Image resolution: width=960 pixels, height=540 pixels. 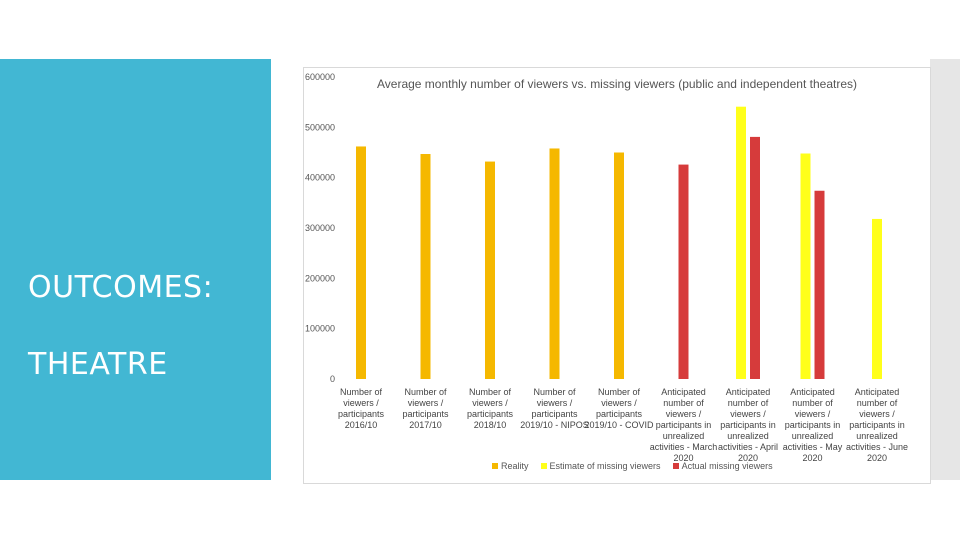 I want to click on x-category-label-line: activities - March, so click(x=684, y=447).